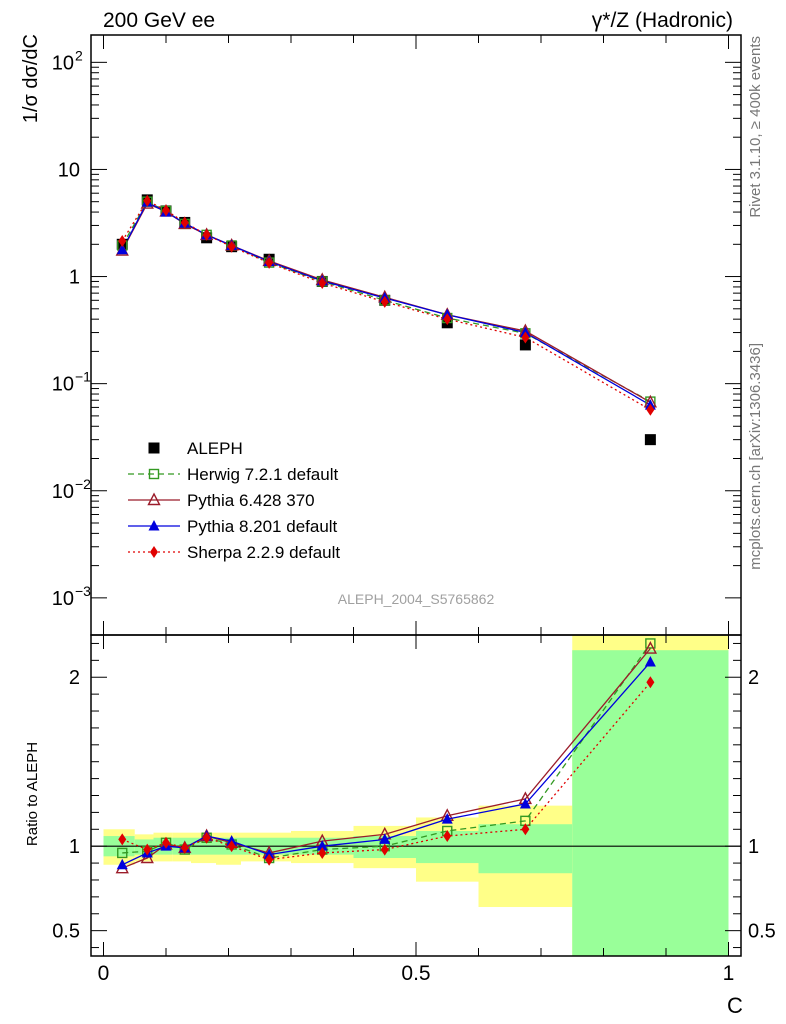  What do you see at coordinates (416, 599) in the screenshot?
I see `analysis-id: ALEPH_2004_S5765862` at bounding box center [416, 599].